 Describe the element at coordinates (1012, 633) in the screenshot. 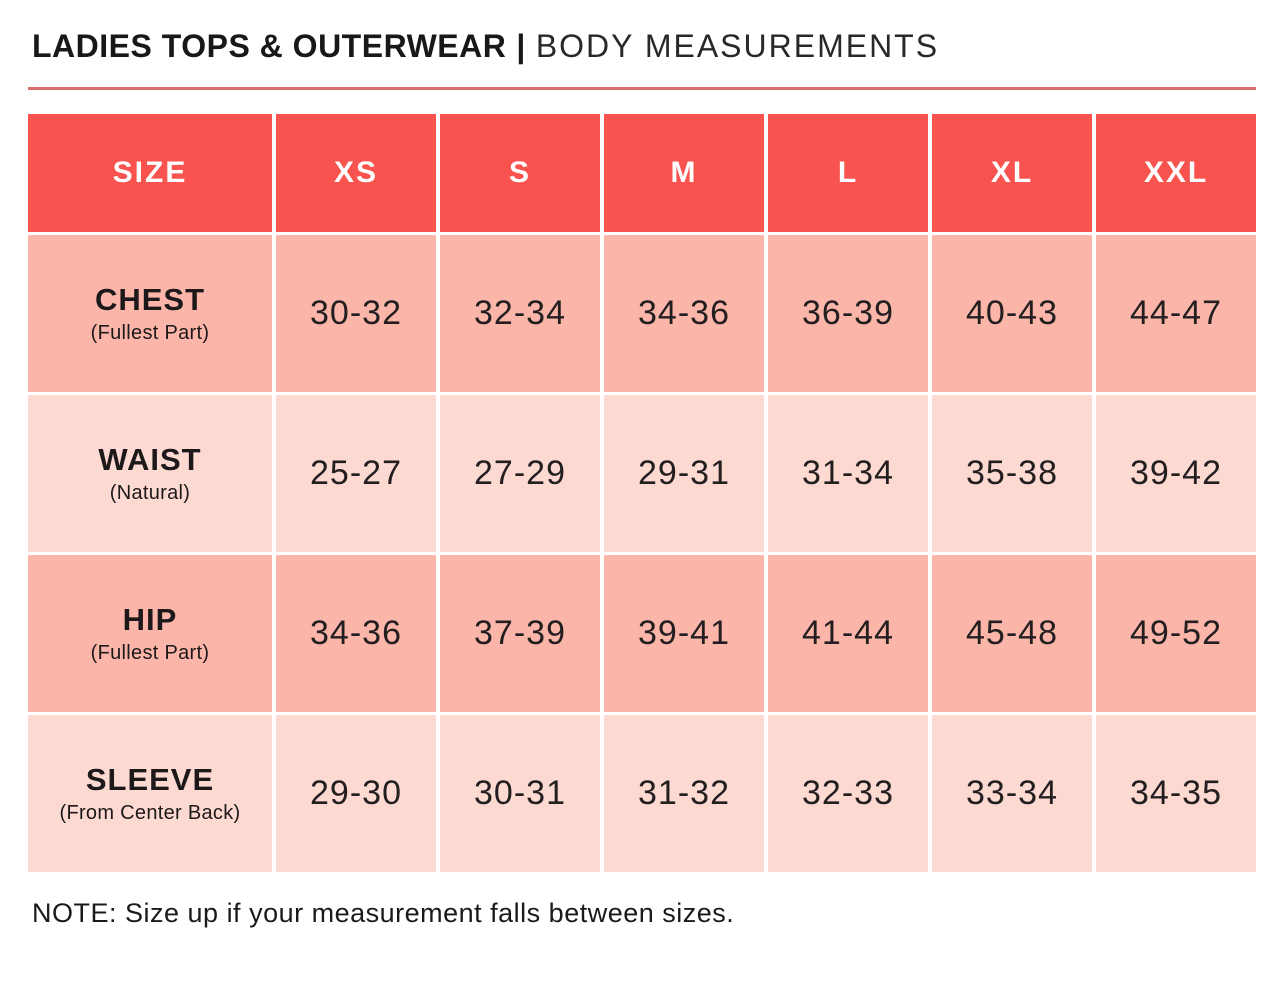

I see `cell-hip-xl: 45-48` at that location.